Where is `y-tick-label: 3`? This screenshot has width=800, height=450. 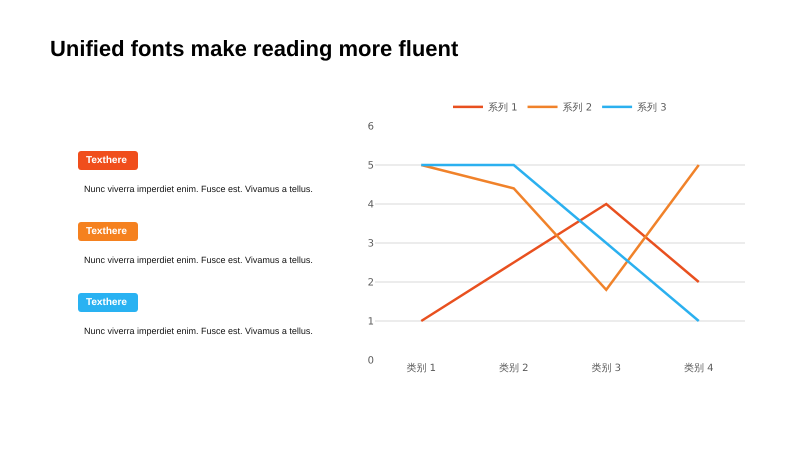
y-tick-label: 3 is located at coordinates (371, 244).